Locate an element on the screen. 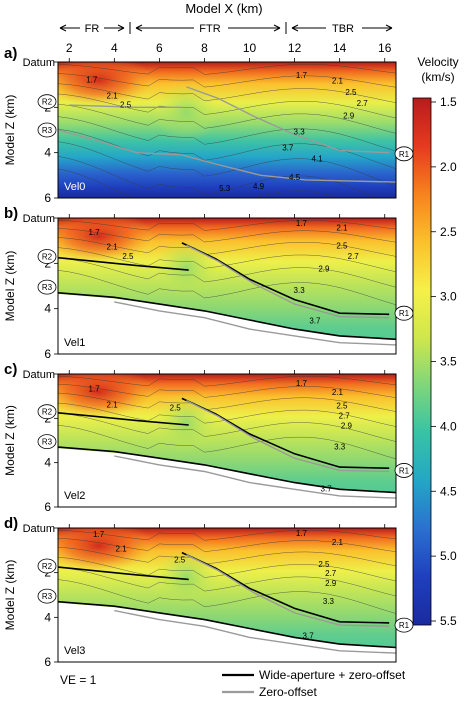 This screenshot has height=710, width=474. colorbar-tick-label: 3.0 is located at coordinates (448, 297).